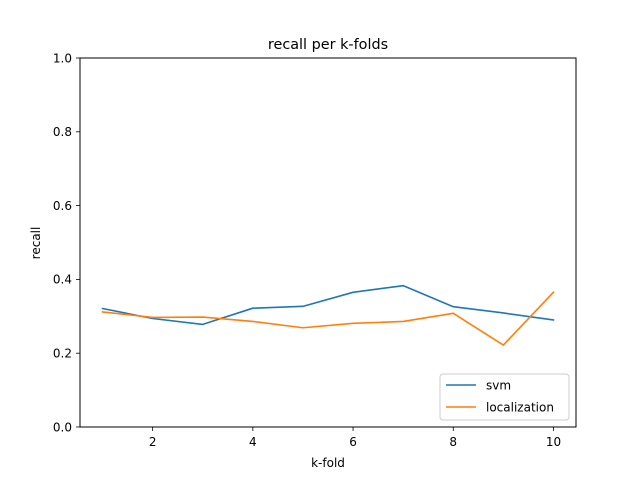 The width and height of the screenshot is (640, 480). What do you see at coordinates (504, 397) in the screenshot?
I see `legend: svm localization` at bounding box center [504, 397].